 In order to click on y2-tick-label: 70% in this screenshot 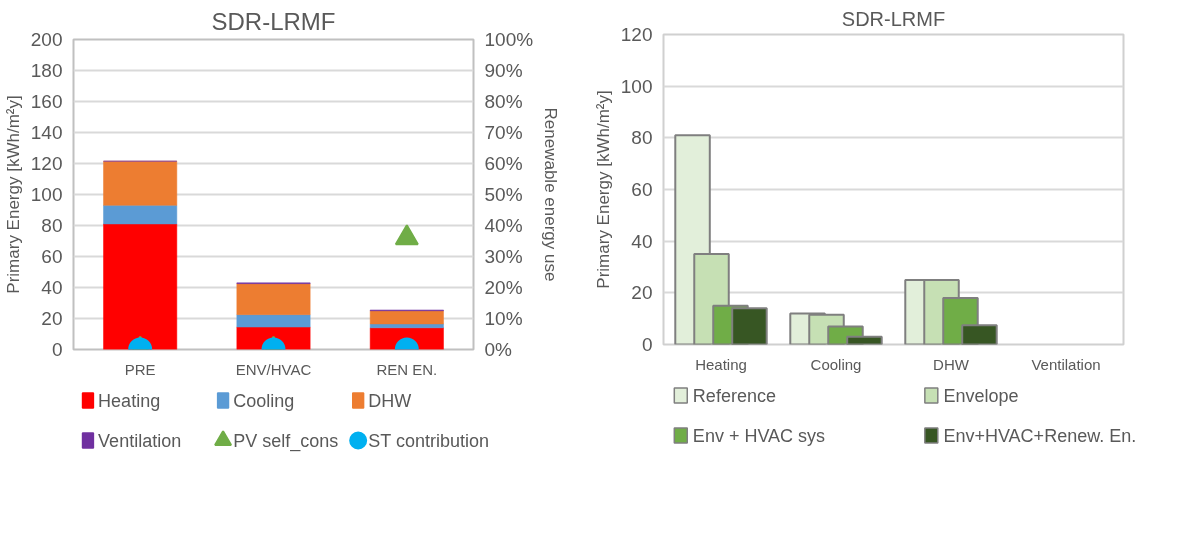, I will do `click(503, 132)`.